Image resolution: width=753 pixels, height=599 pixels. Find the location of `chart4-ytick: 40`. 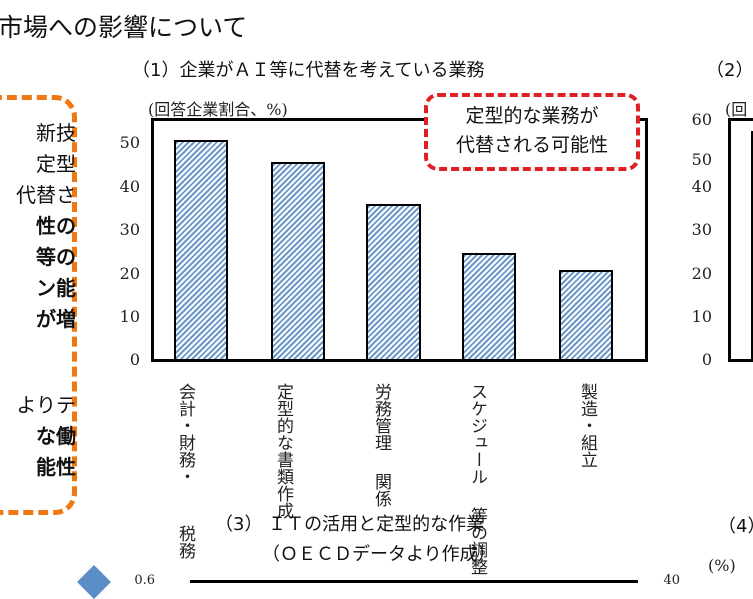

chart4-ytick: 40 is located at coordinates (671, 580).